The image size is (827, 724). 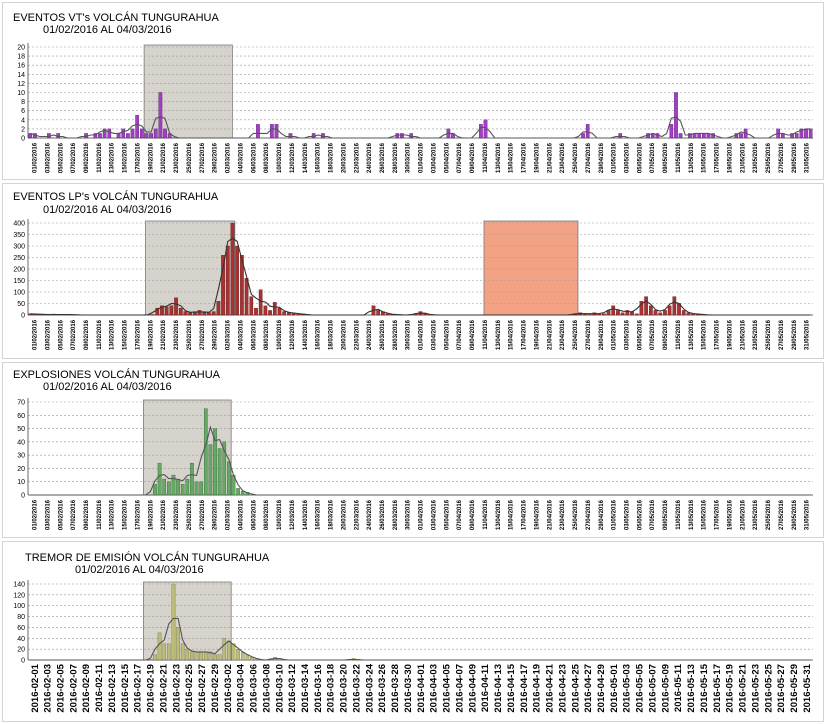 What do you see at coordinates (640, 334) in the screenshot?
I see `x-tick-label: 05/05/2016` at bounding box center [640, 334].